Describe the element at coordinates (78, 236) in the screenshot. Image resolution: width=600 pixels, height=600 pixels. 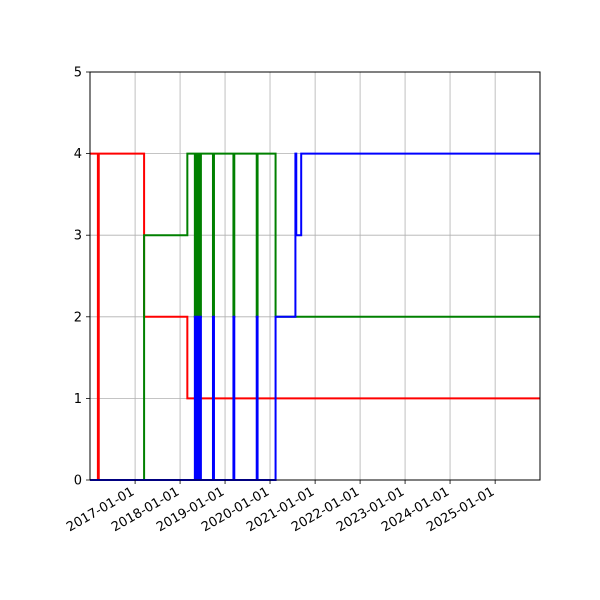
I see `y-tick-label: 3` at that location.